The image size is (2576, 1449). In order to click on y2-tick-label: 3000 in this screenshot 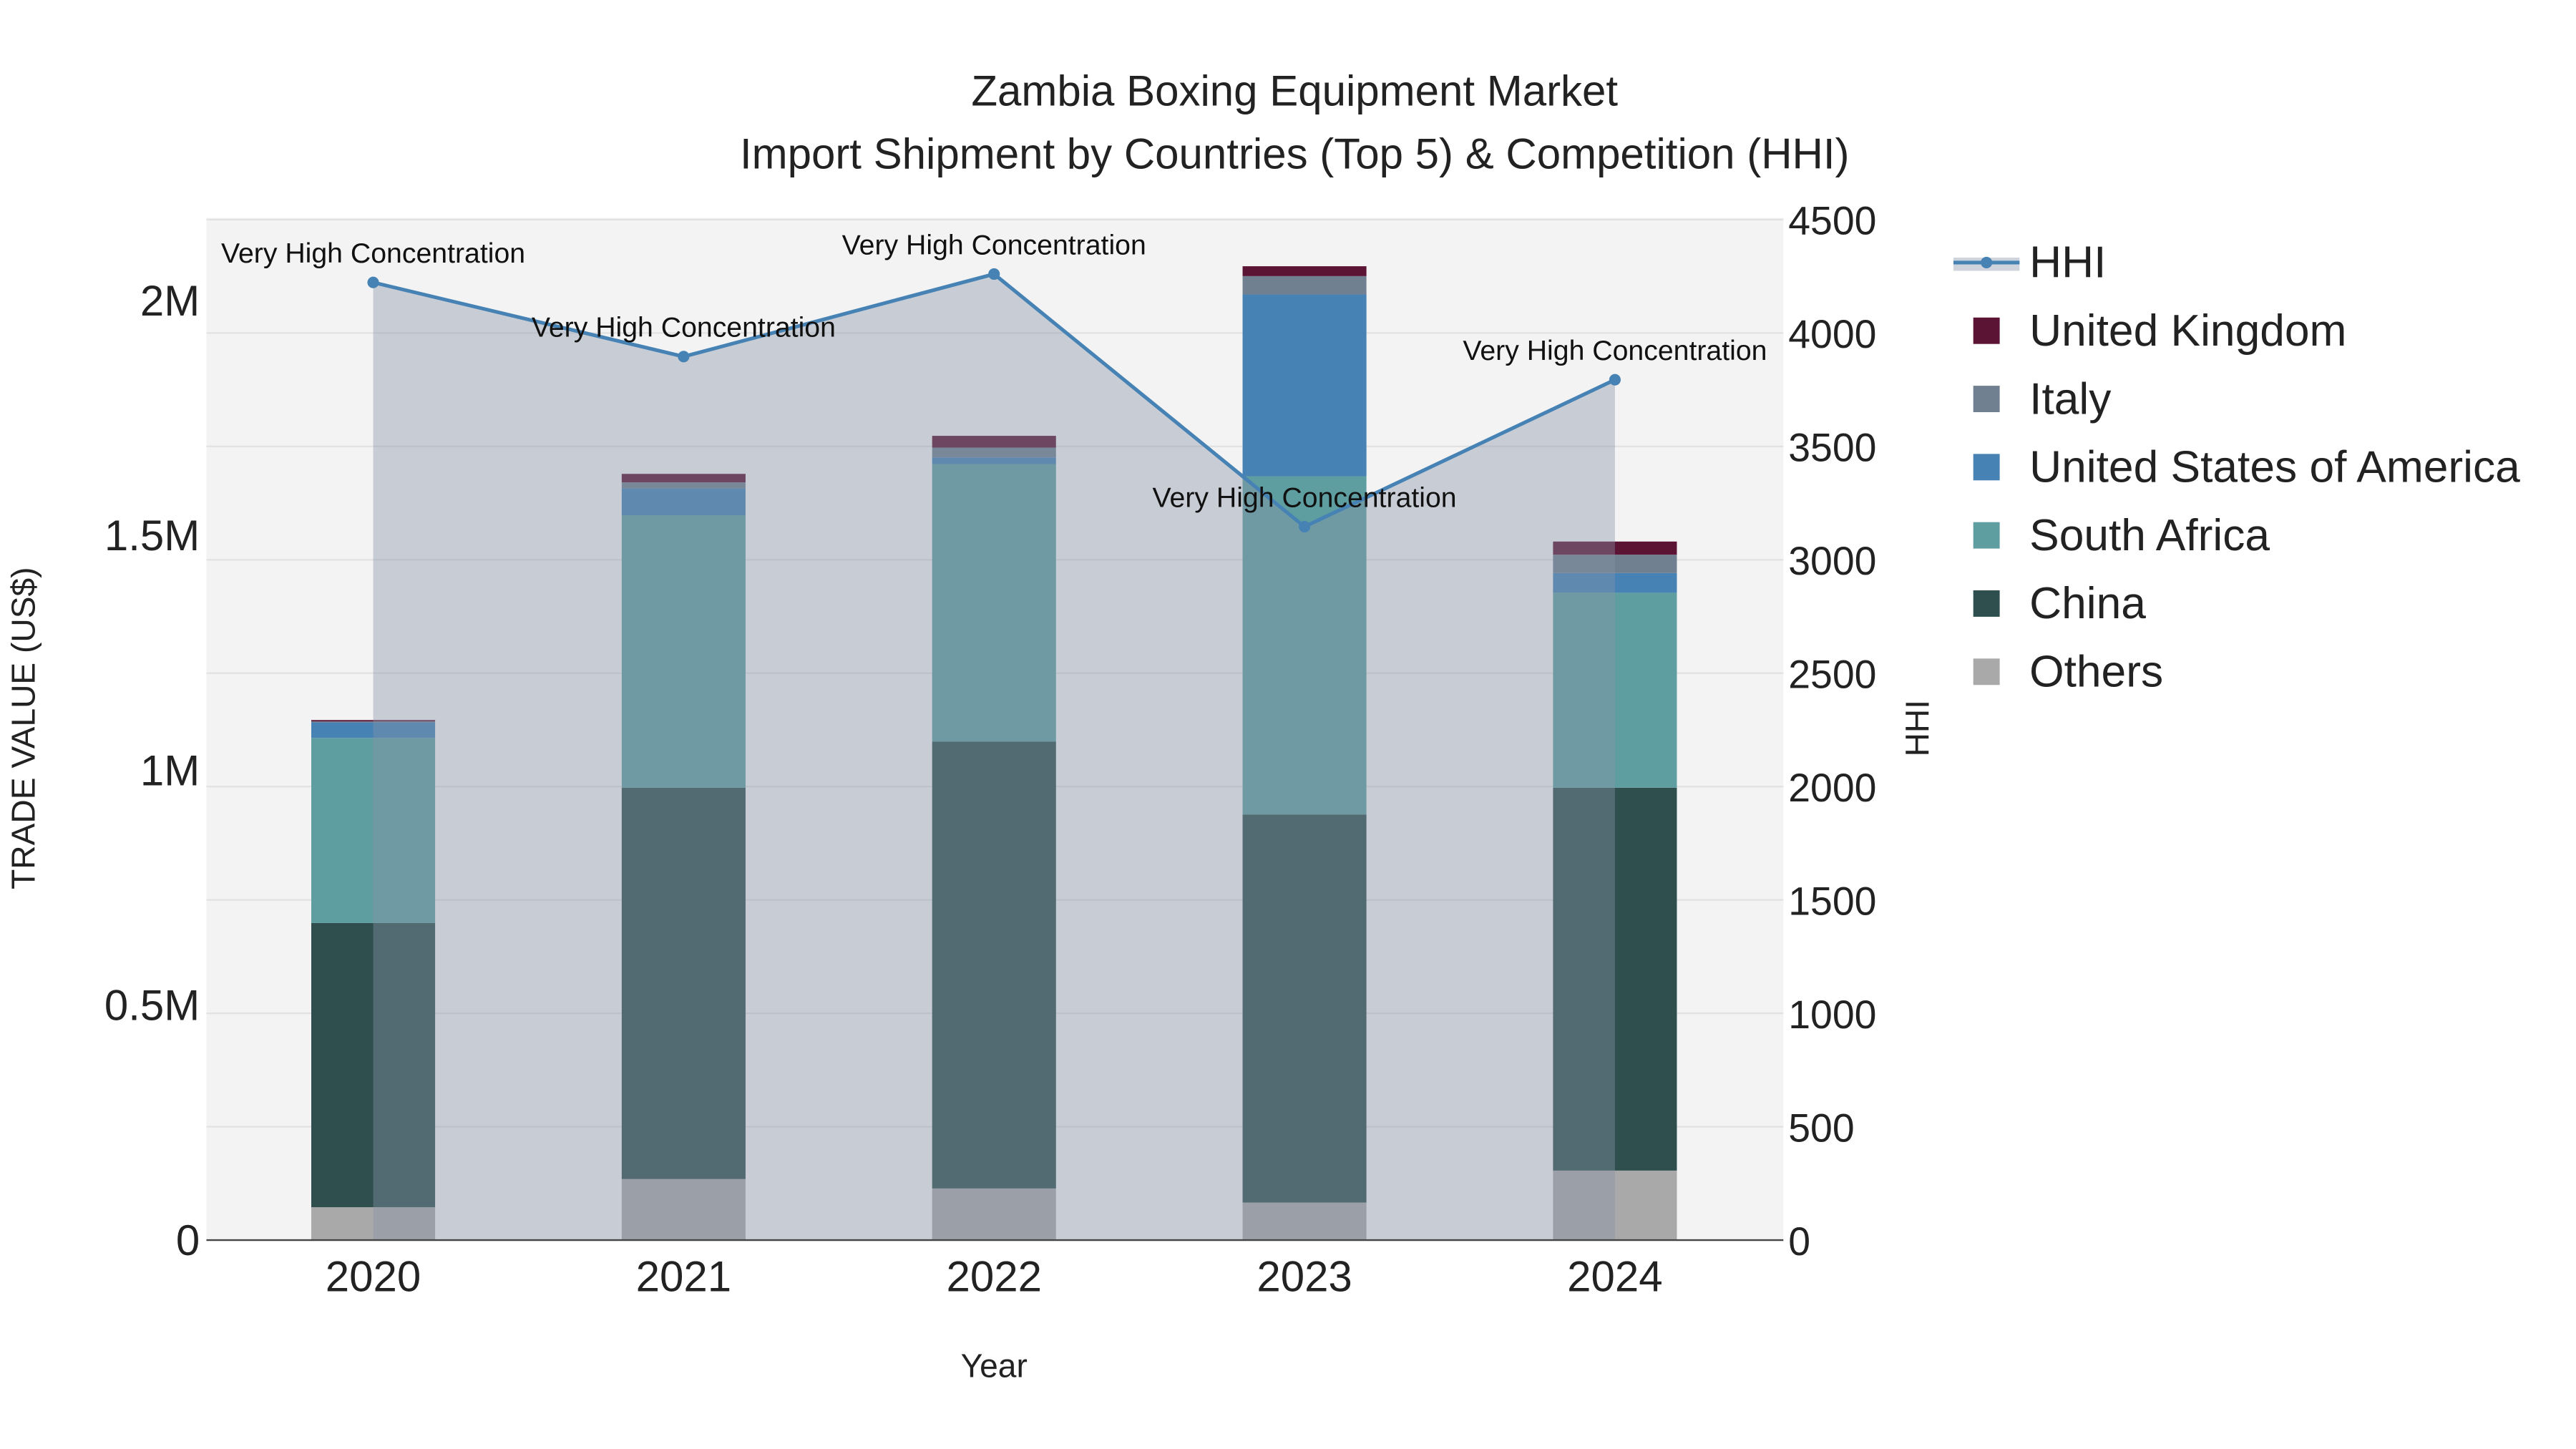, I will do `click(1832, 561)`.